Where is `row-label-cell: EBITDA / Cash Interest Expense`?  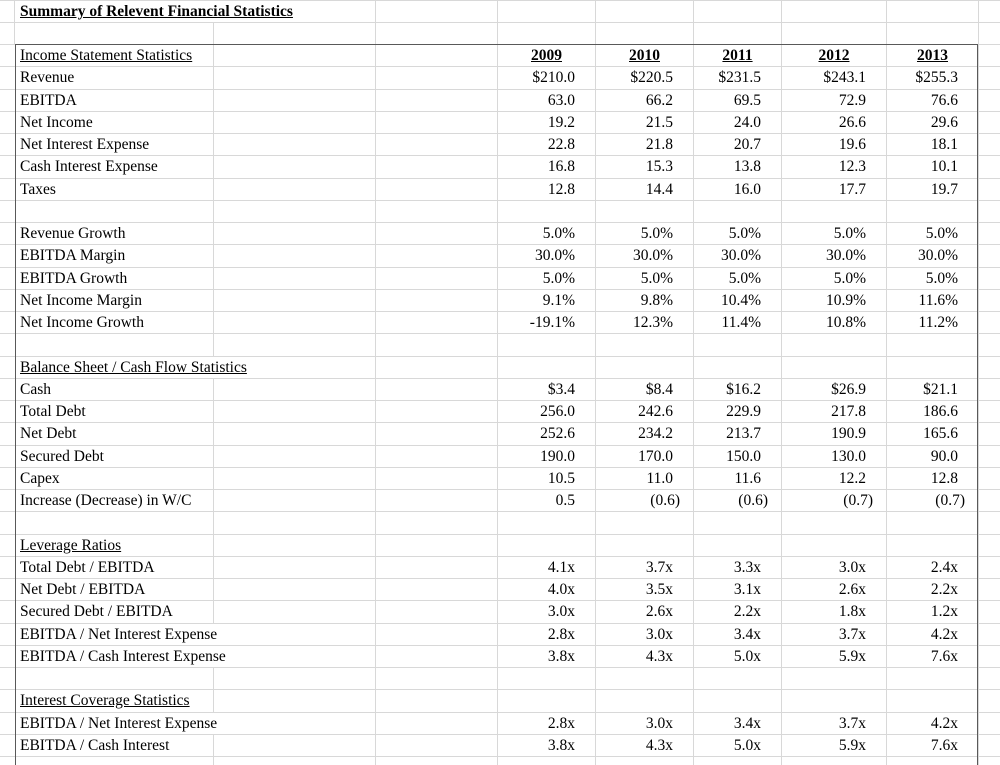
row-label-cell: EBITDA / Cash Interest Expense is located at coordinates (120, 656).